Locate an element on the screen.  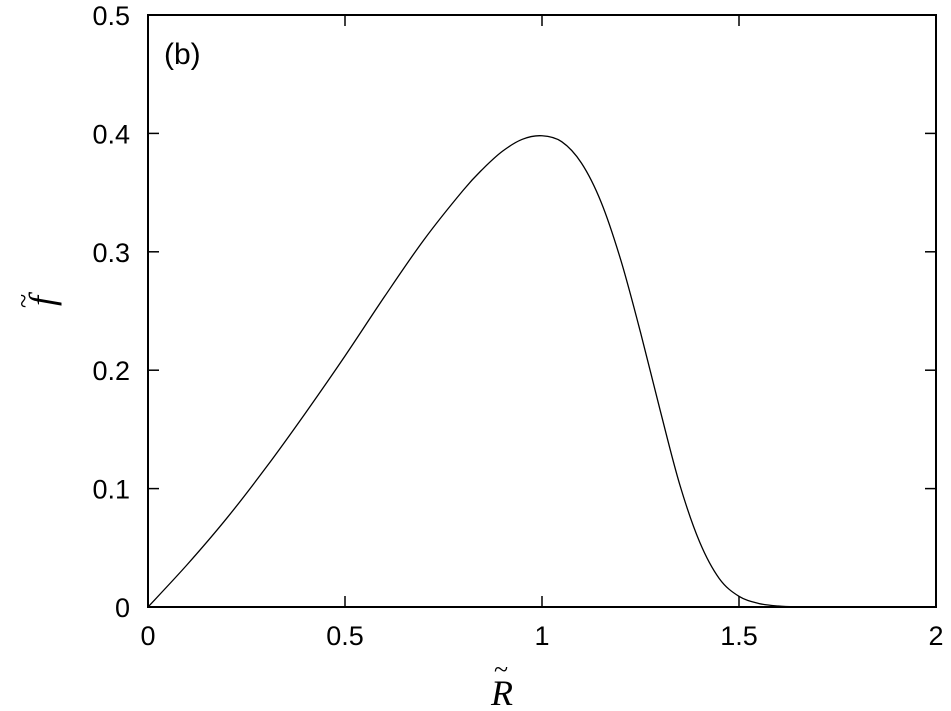
y-tick-label: 0.4 is located at coordinates (111, 134).